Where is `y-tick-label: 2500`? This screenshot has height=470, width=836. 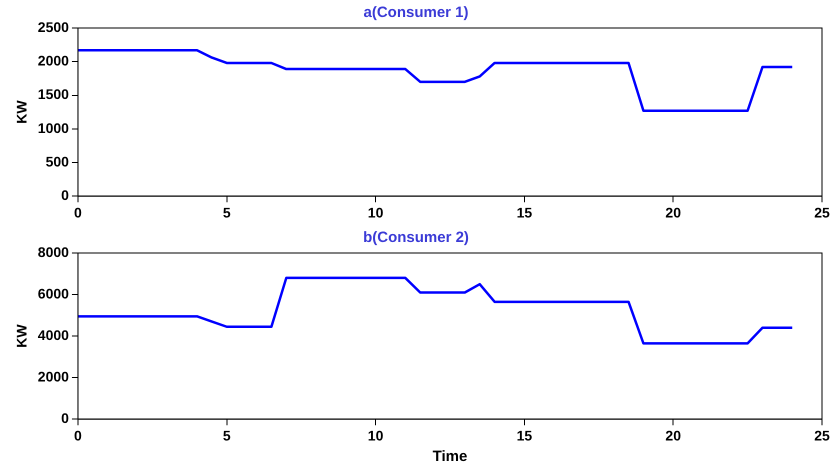
y-tick-label: 2500 is located at coordinates (54, 26).